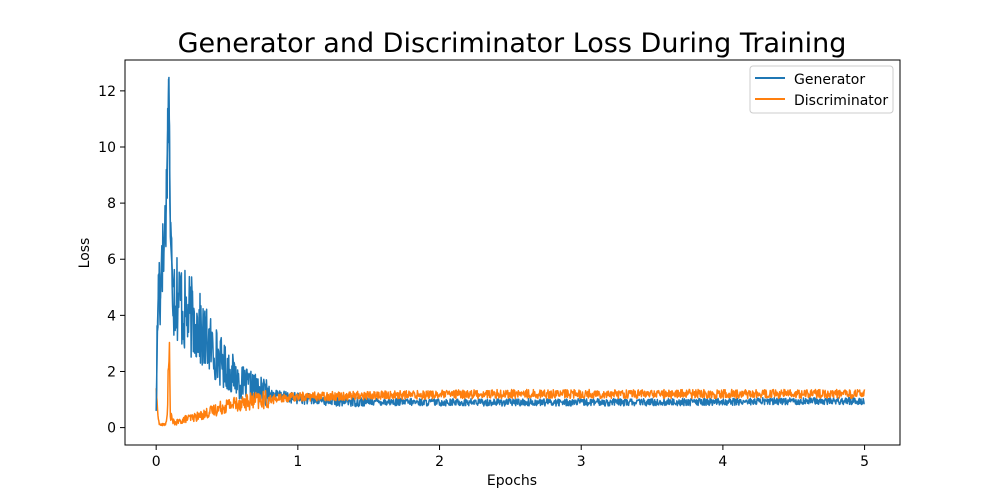 Image resolution: width=1000 pixels, height=500 pixels. Describe the element at coordinates (297, 462) in the screenshot. I see `x-tick-label: 1` at that location.